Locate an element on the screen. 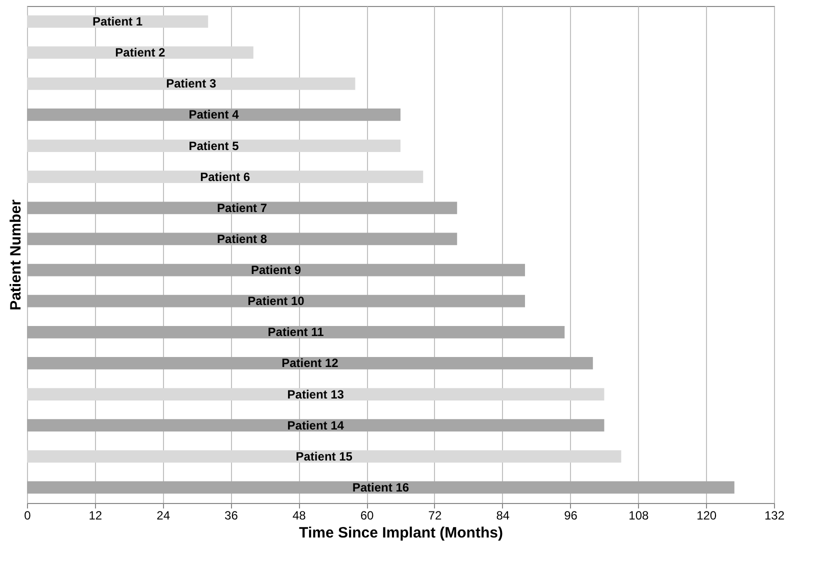  y-tick-label: Patient 11 is located at coordinates (296, 332).